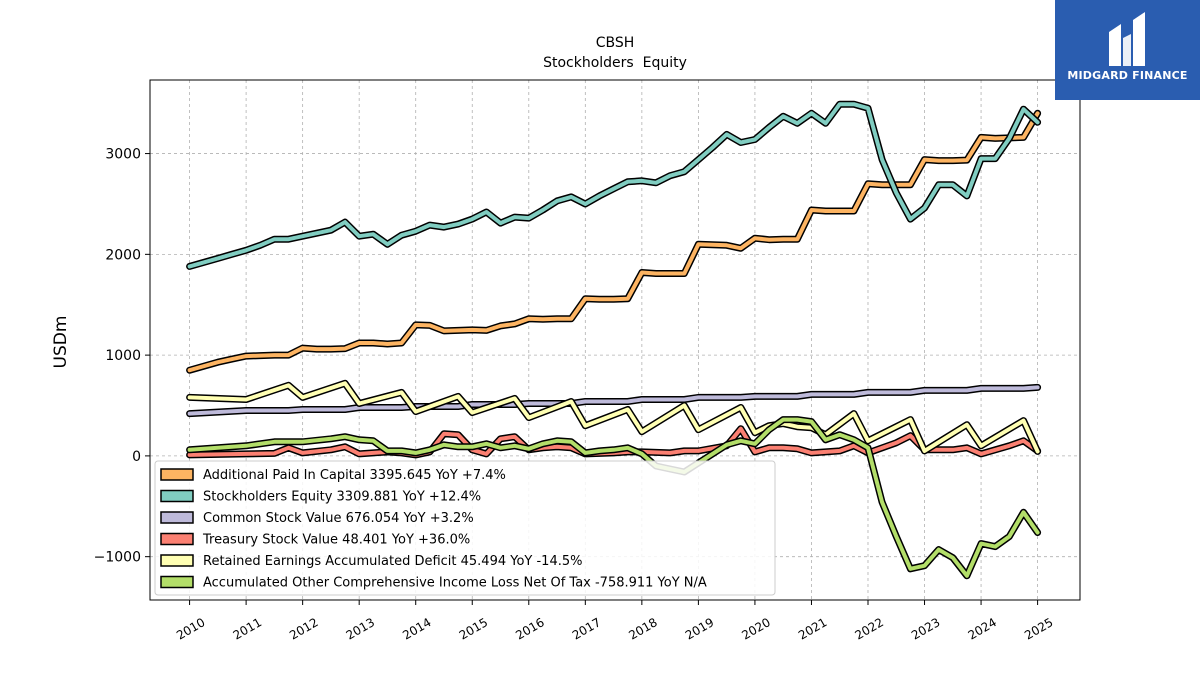 Image resolution: width=1200 pixels, height=675 pixels. What do you see at coordinates (336, 540) in the screenshot?
I see `legend-entry: Treasury Stock Value 48.401 YoY +36.0%` at bounding box center [336, 540].